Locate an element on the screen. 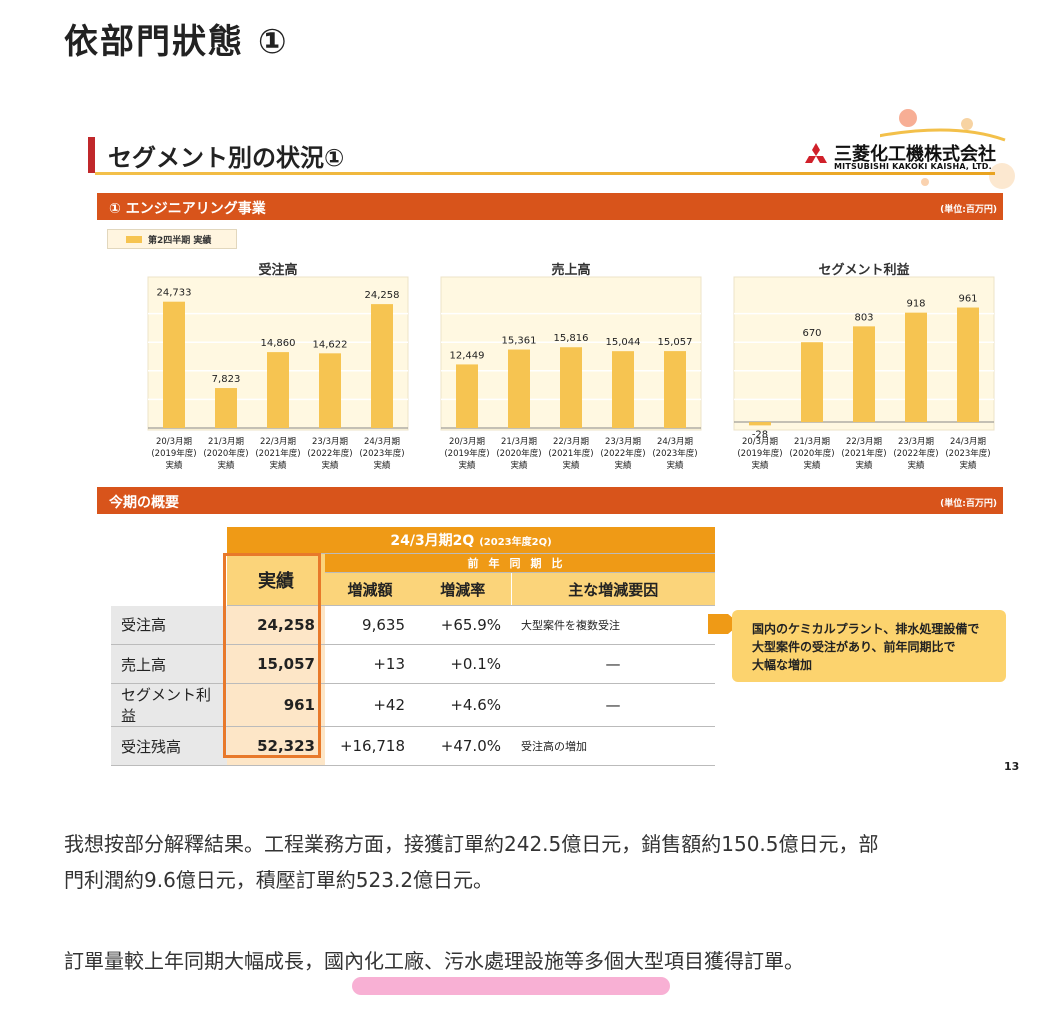  row-actual: 24,258 is located at coordinates (276, 625).